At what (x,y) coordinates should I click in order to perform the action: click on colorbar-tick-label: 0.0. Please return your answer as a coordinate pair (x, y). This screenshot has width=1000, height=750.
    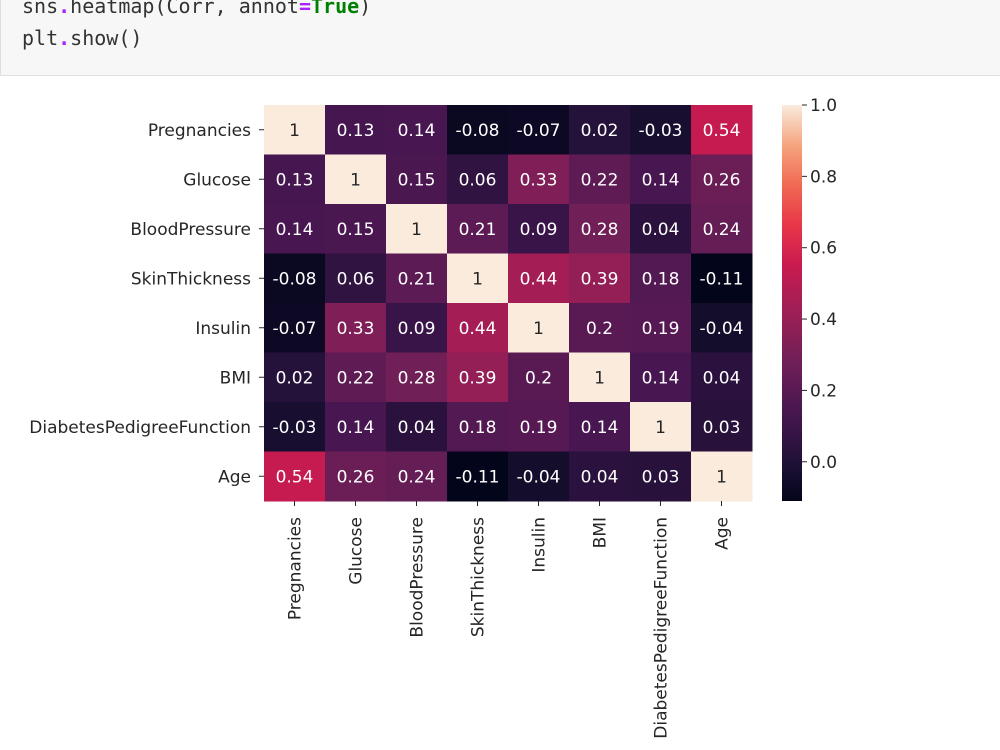
    Looking at the image, I should click on (823, 463).